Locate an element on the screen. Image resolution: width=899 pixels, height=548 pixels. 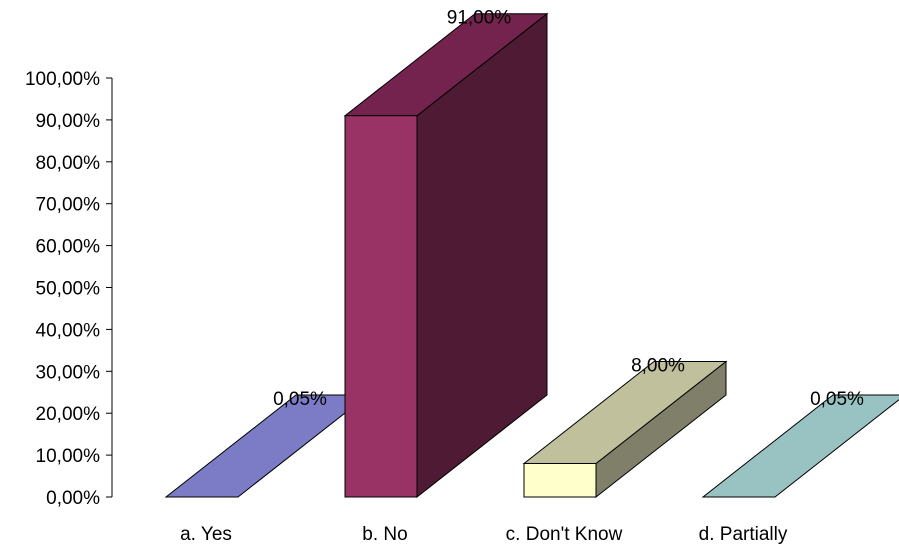
y-tick-label: 40,00% is located at coordinates (68, 330).